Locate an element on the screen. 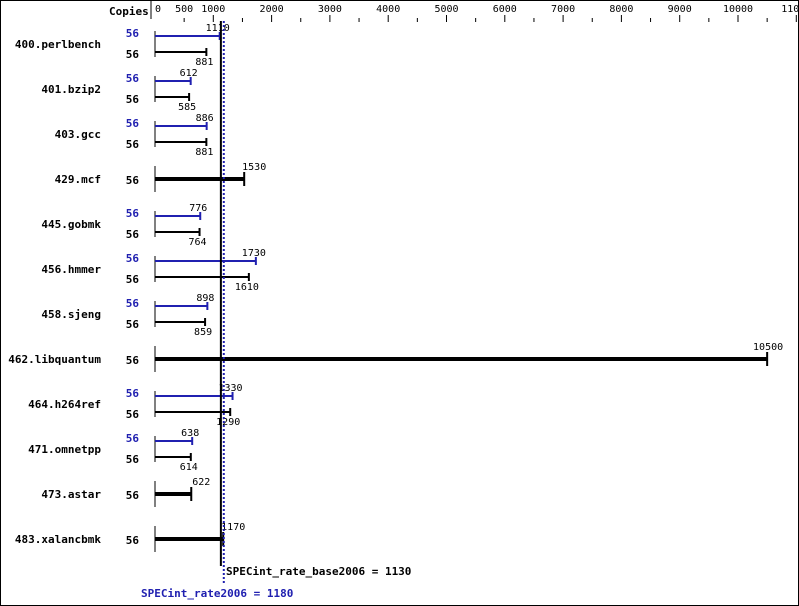  base-value-label: 585 is located at coordinates (187, 107).